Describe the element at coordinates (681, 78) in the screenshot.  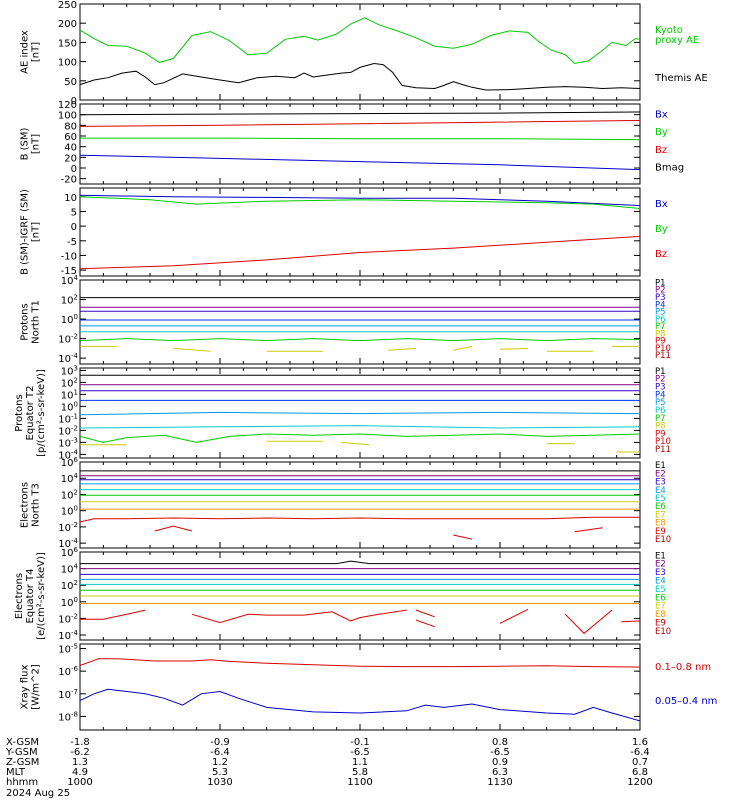
I see `legend-label: Themis AE` at that location.